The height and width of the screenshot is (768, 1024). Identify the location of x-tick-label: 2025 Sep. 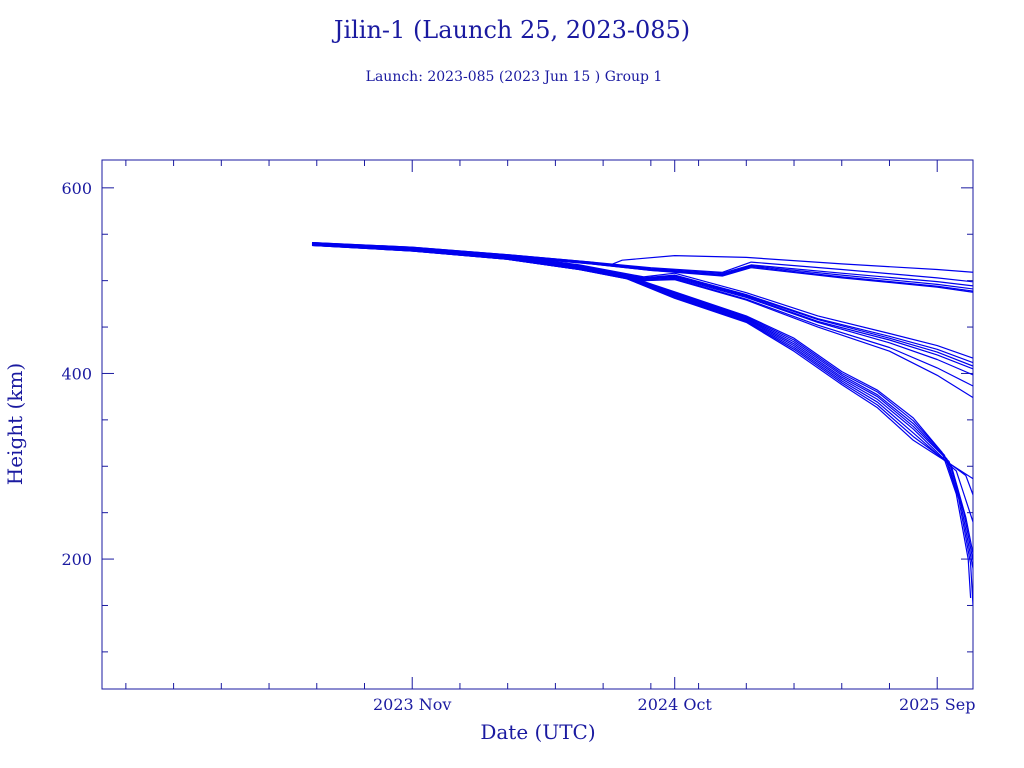
(937, 704).